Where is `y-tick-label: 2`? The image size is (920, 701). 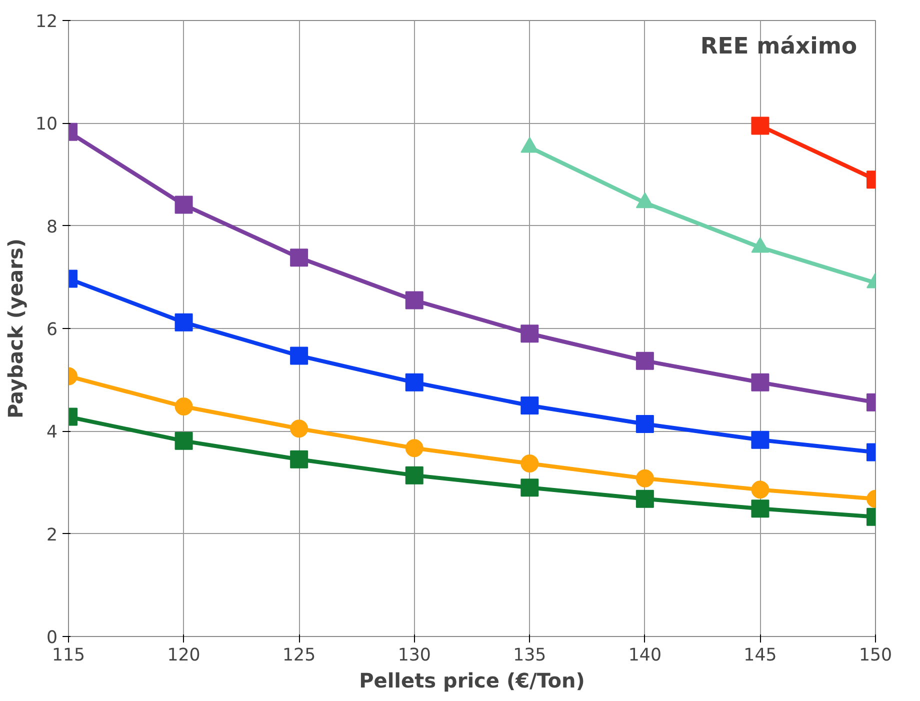
y-tick-label: 2 is located at coordinates (52, 535).